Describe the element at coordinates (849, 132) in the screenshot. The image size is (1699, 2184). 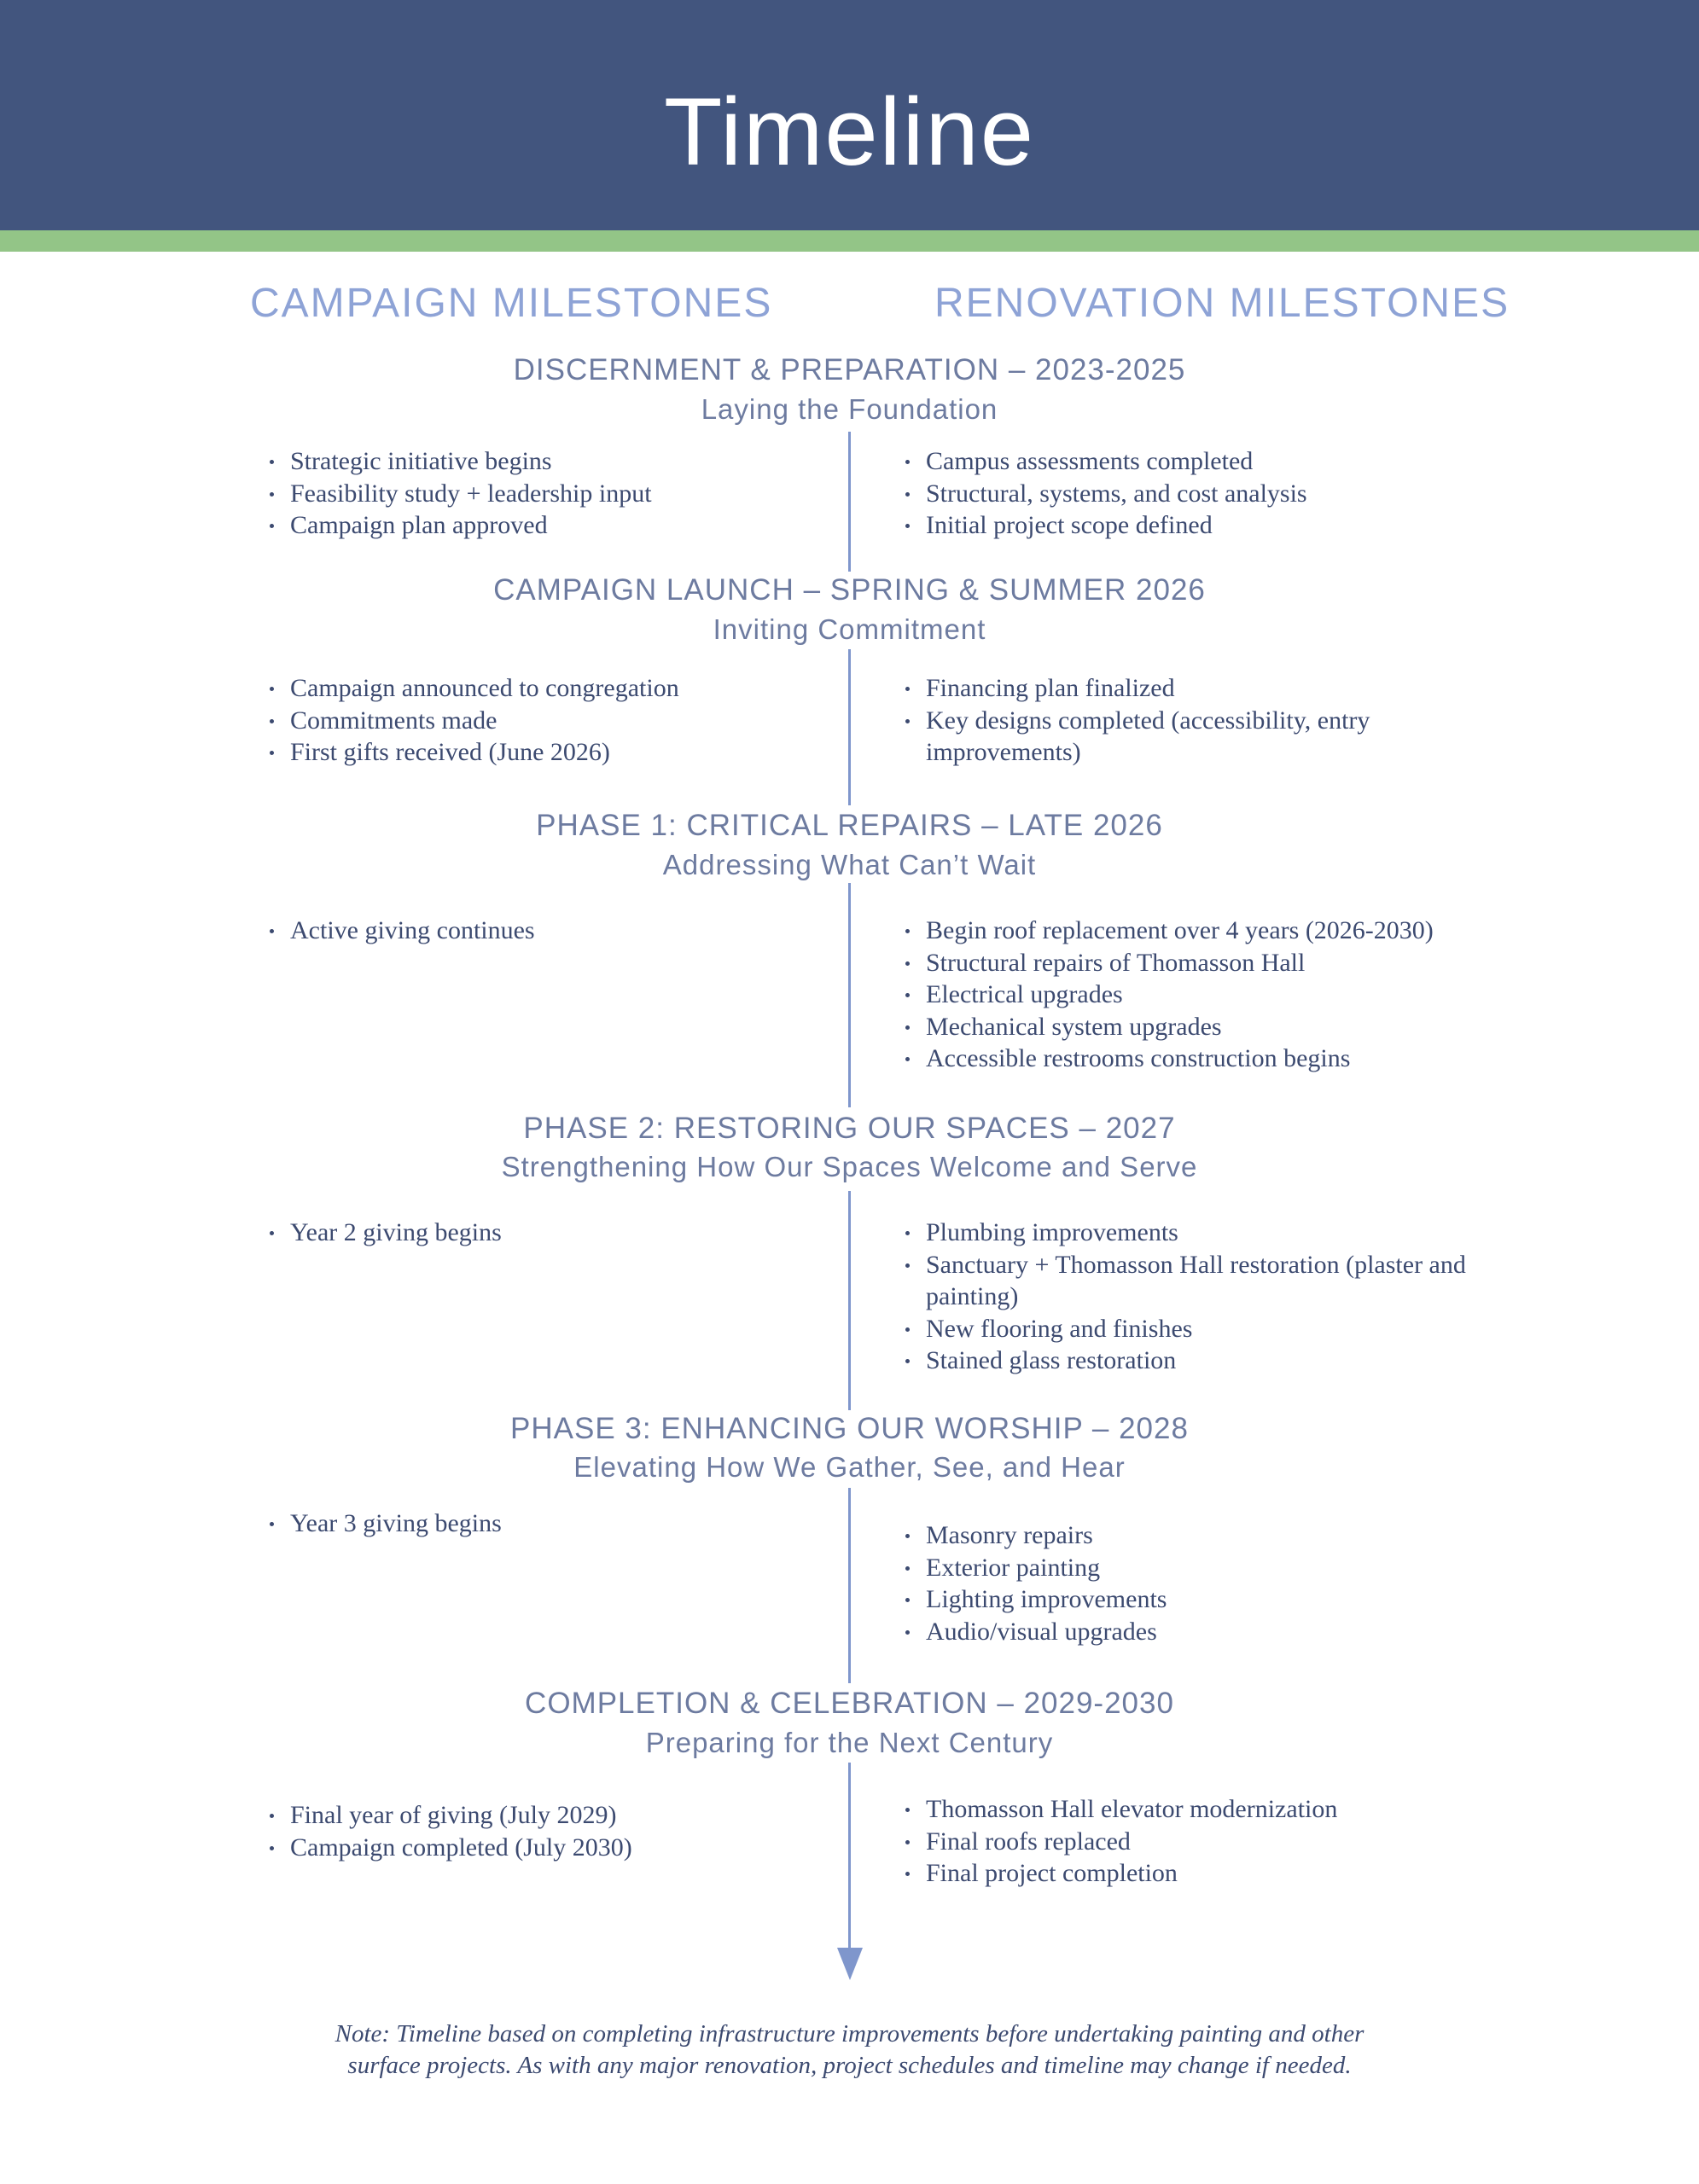
I see `page-title: Timeline` at that location.